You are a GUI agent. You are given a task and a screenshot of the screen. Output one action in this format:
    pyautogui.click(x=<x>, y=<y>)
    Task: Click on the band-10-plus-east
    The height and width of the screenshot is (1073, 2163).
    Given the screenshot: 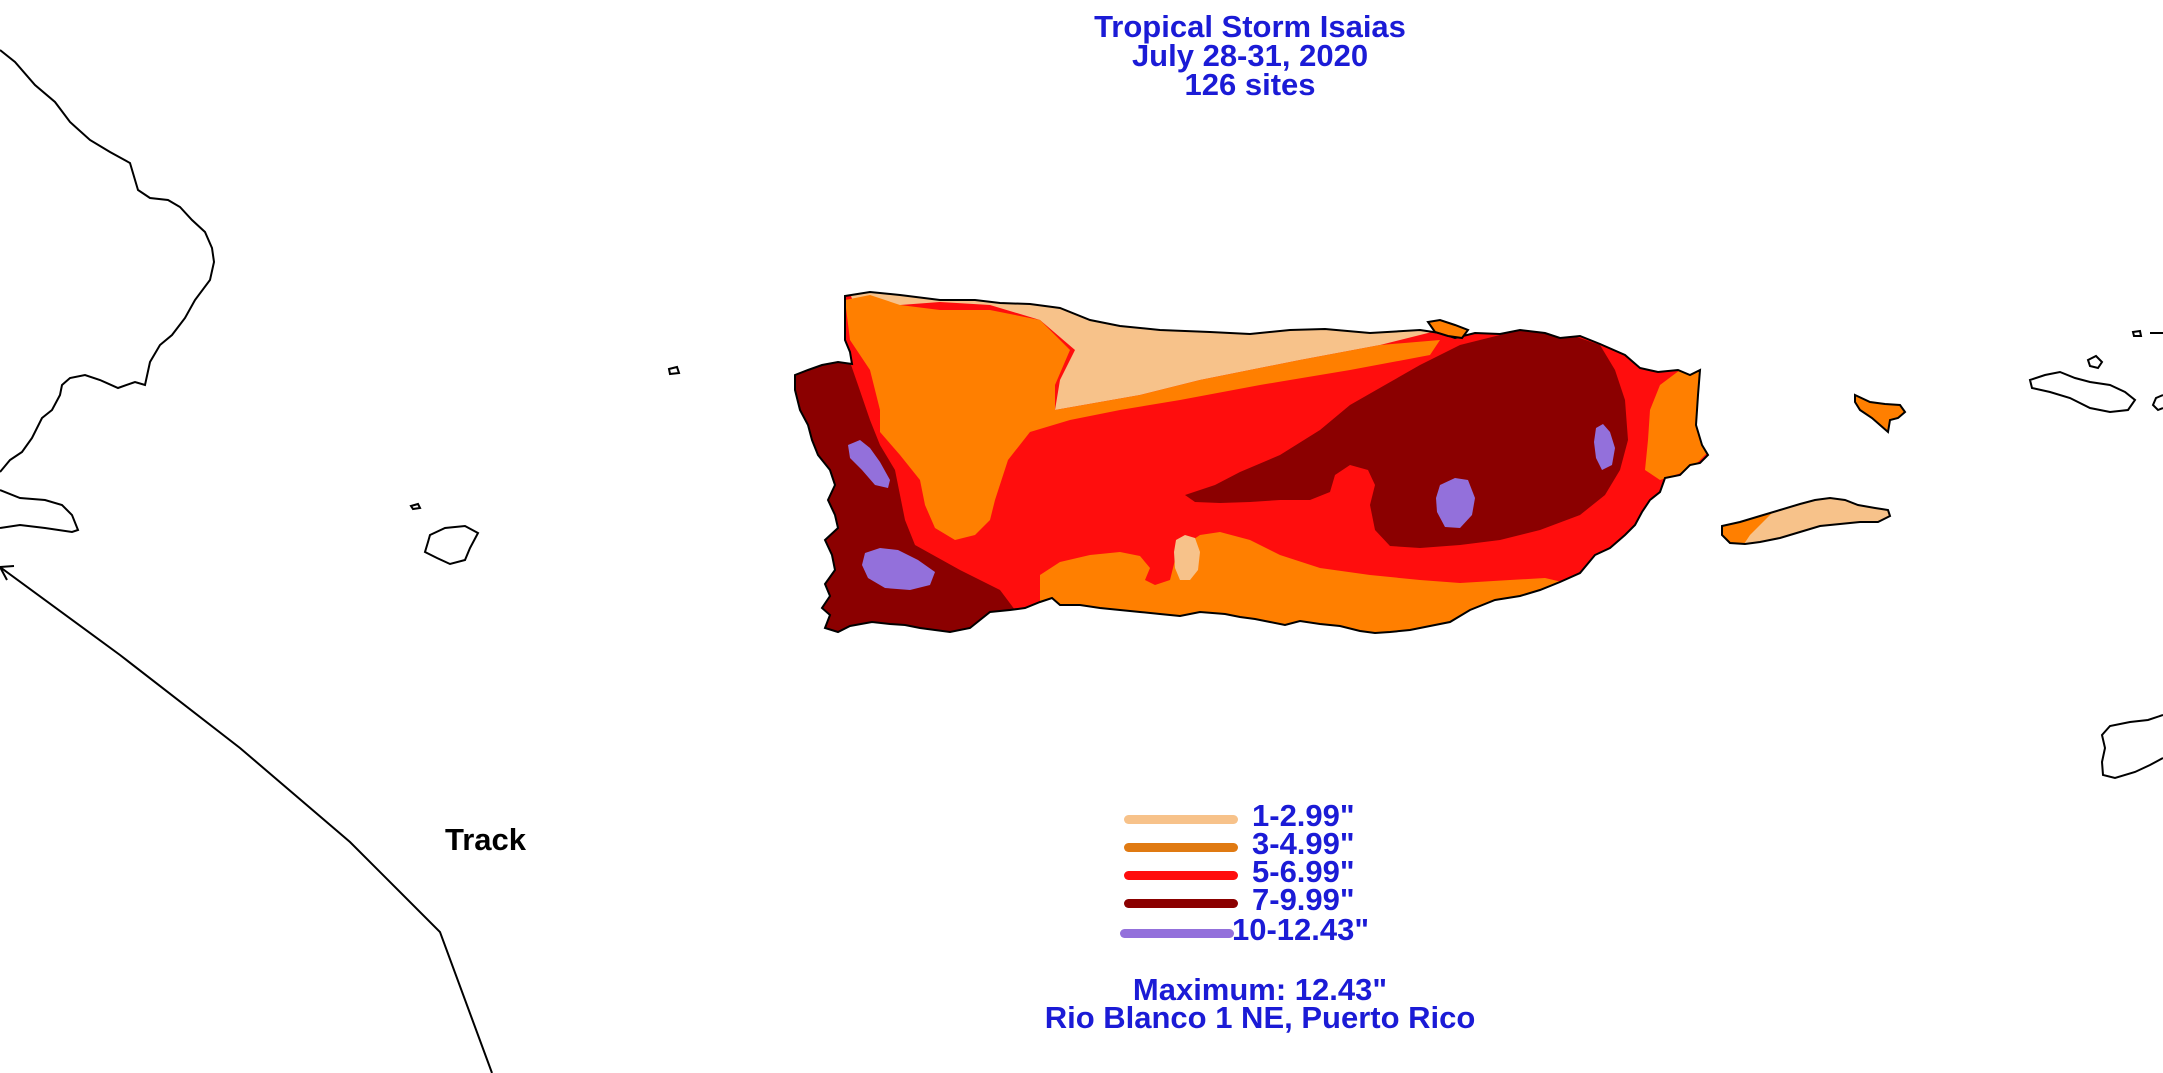 What is the action you would take?
    pyautogui.click(x=1604, y=447)
    